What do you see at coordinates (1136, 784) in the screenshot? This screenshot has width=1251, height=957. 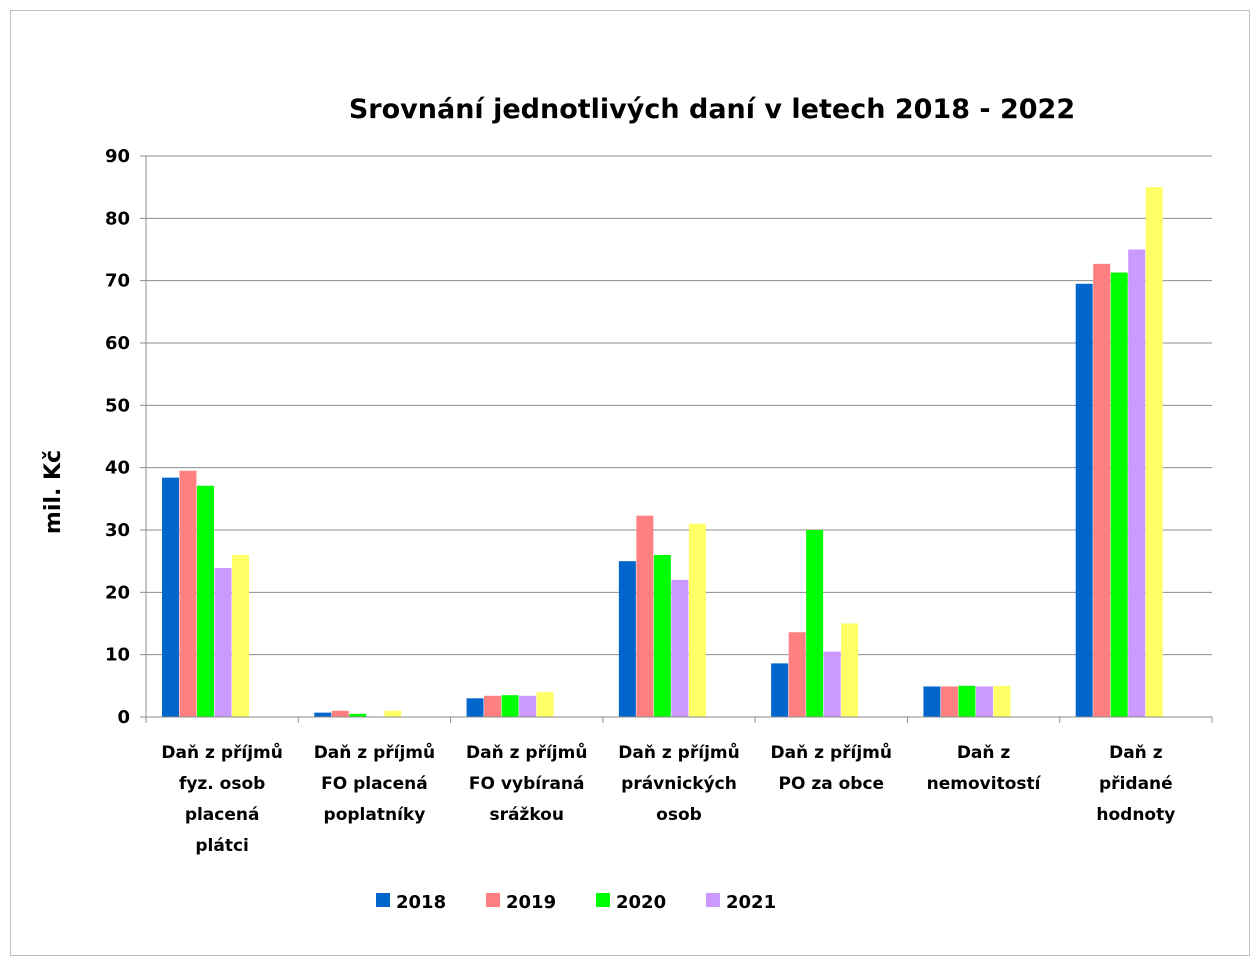 I see `x-category-label: přidané` at bounding box center [1136, 784].